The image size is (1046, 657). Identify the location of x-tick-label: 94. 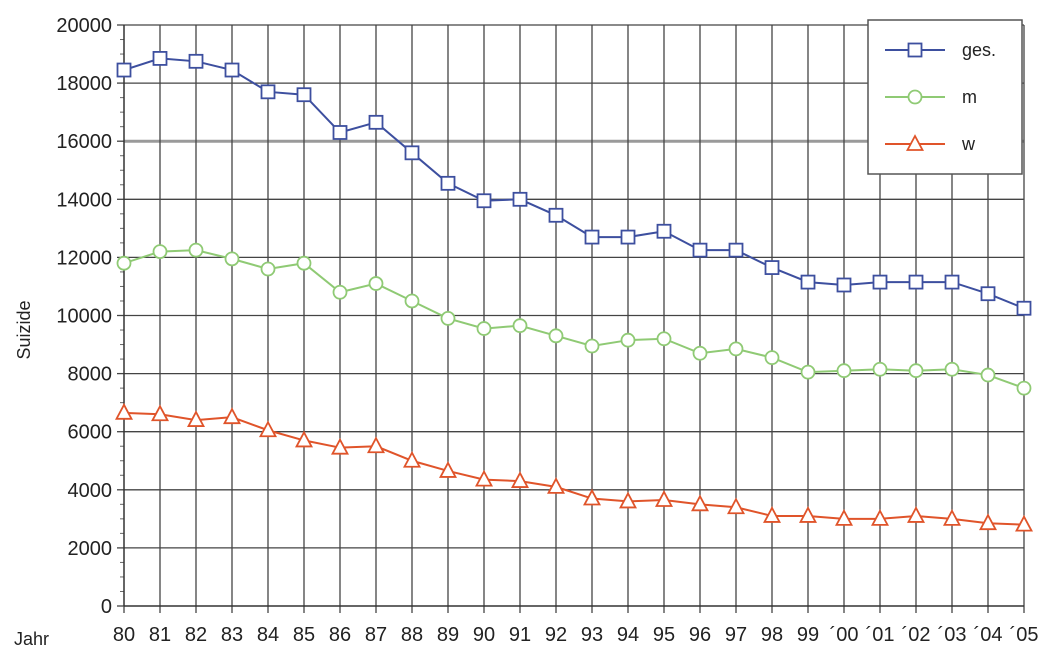
(628, 635).